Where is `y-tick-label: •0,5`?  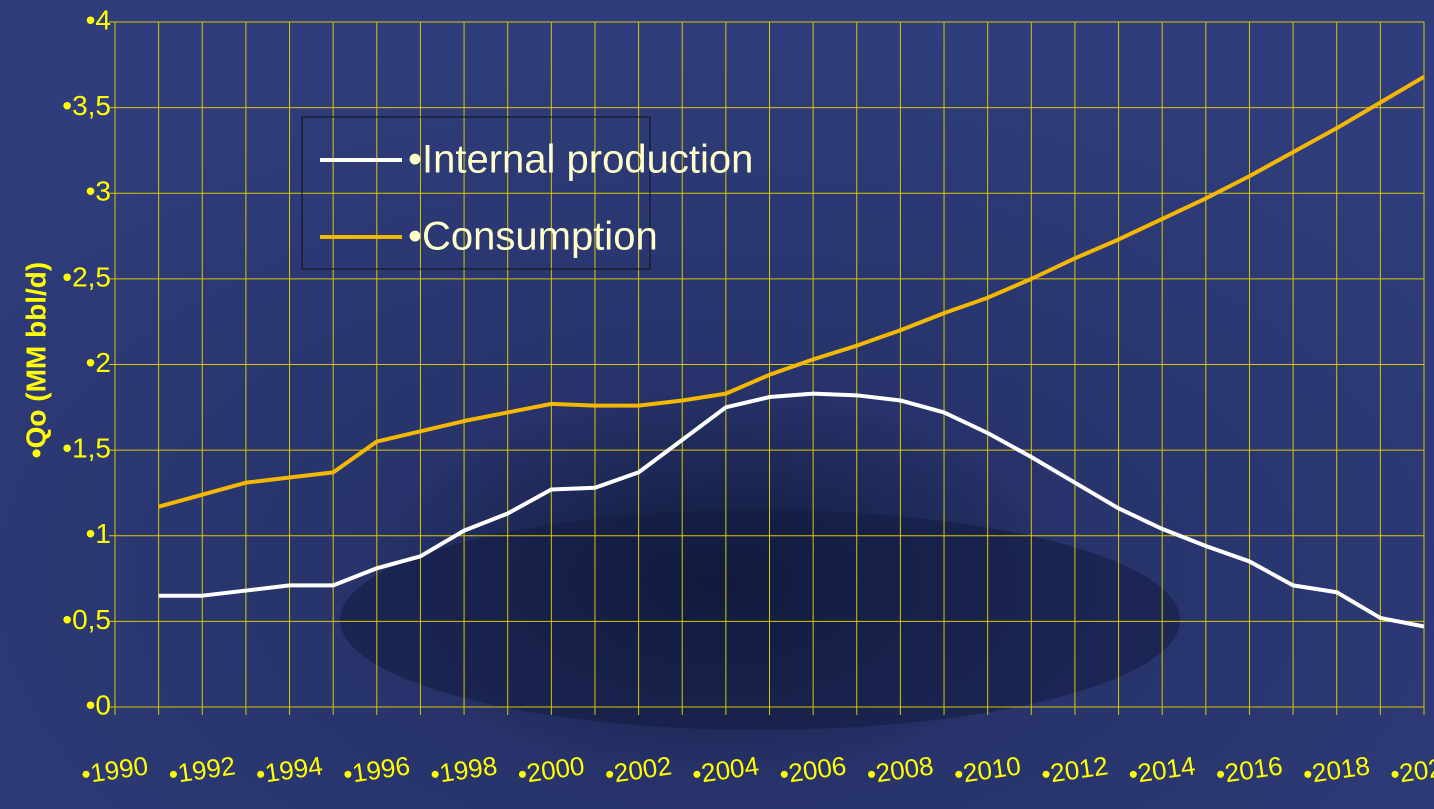 y-tick-label: •0,5 is located at coordinates (86, 619).